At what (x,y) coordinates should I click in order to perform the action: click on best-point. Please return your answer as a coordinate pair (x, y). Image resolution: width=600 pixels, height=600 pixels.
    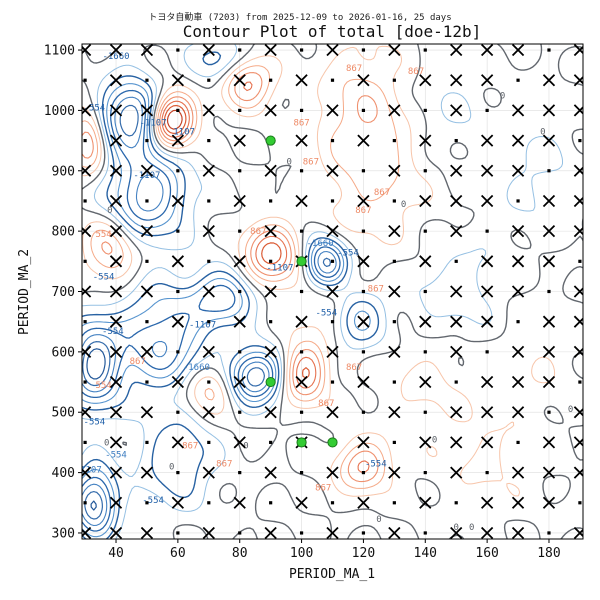
    Looking at the image, I should click on (270, 382).